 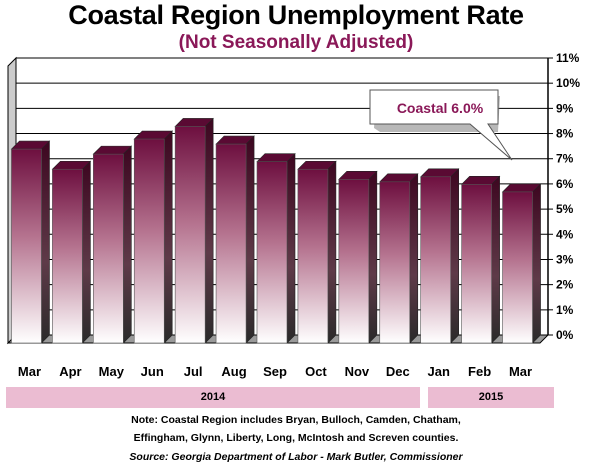 I want to click on year-label-2015: 2015, so click(x=491, y=397).